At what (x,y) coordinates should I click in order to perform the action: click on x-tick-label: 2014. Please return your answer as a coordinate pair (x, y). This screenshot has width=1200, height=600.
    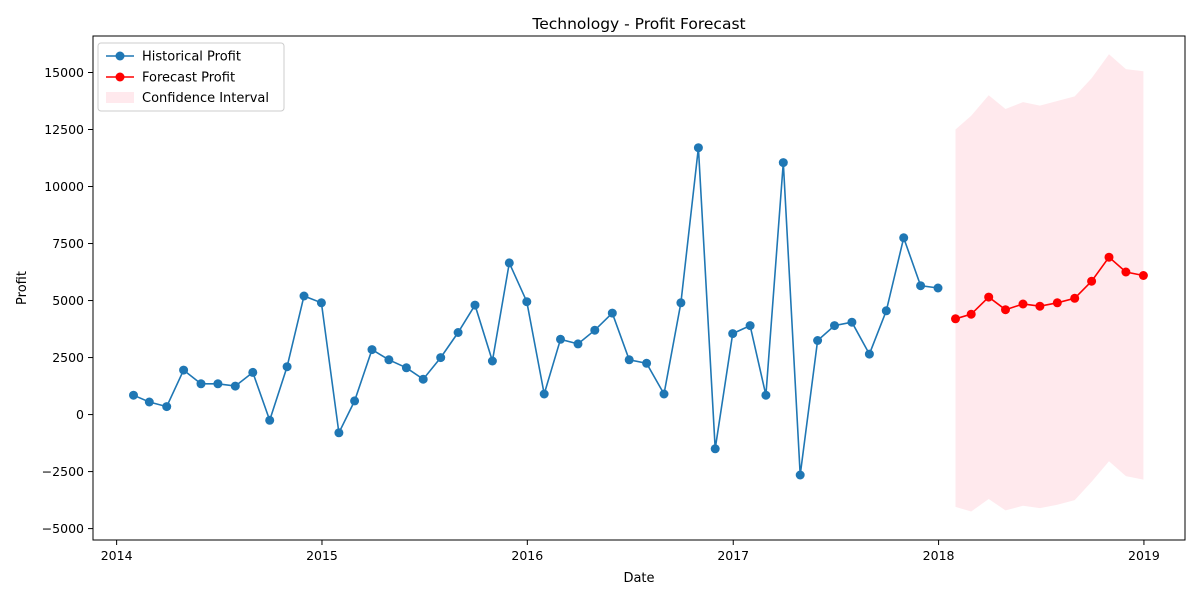
    Looking at the image, I should click on (117, 555).